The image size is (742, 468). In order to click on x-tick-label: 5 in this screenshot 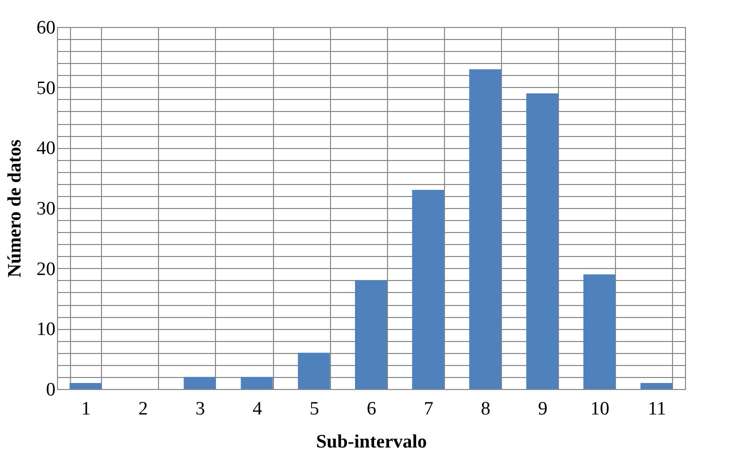, I will do `click(315, 409)`.